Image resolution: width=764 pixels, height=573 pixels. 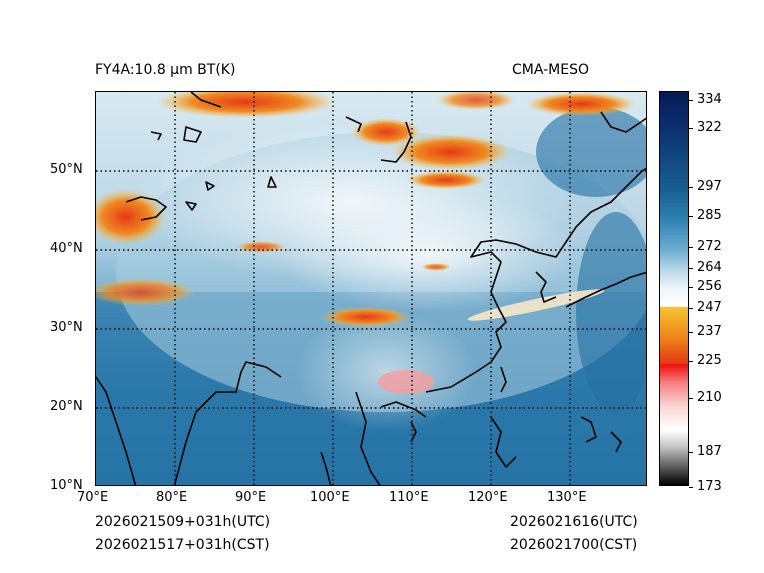 What do you see at coordinates (567, 497) in the screenshot?
I see `lon-label-130e: 130°E` at bounding box center [567, 497].